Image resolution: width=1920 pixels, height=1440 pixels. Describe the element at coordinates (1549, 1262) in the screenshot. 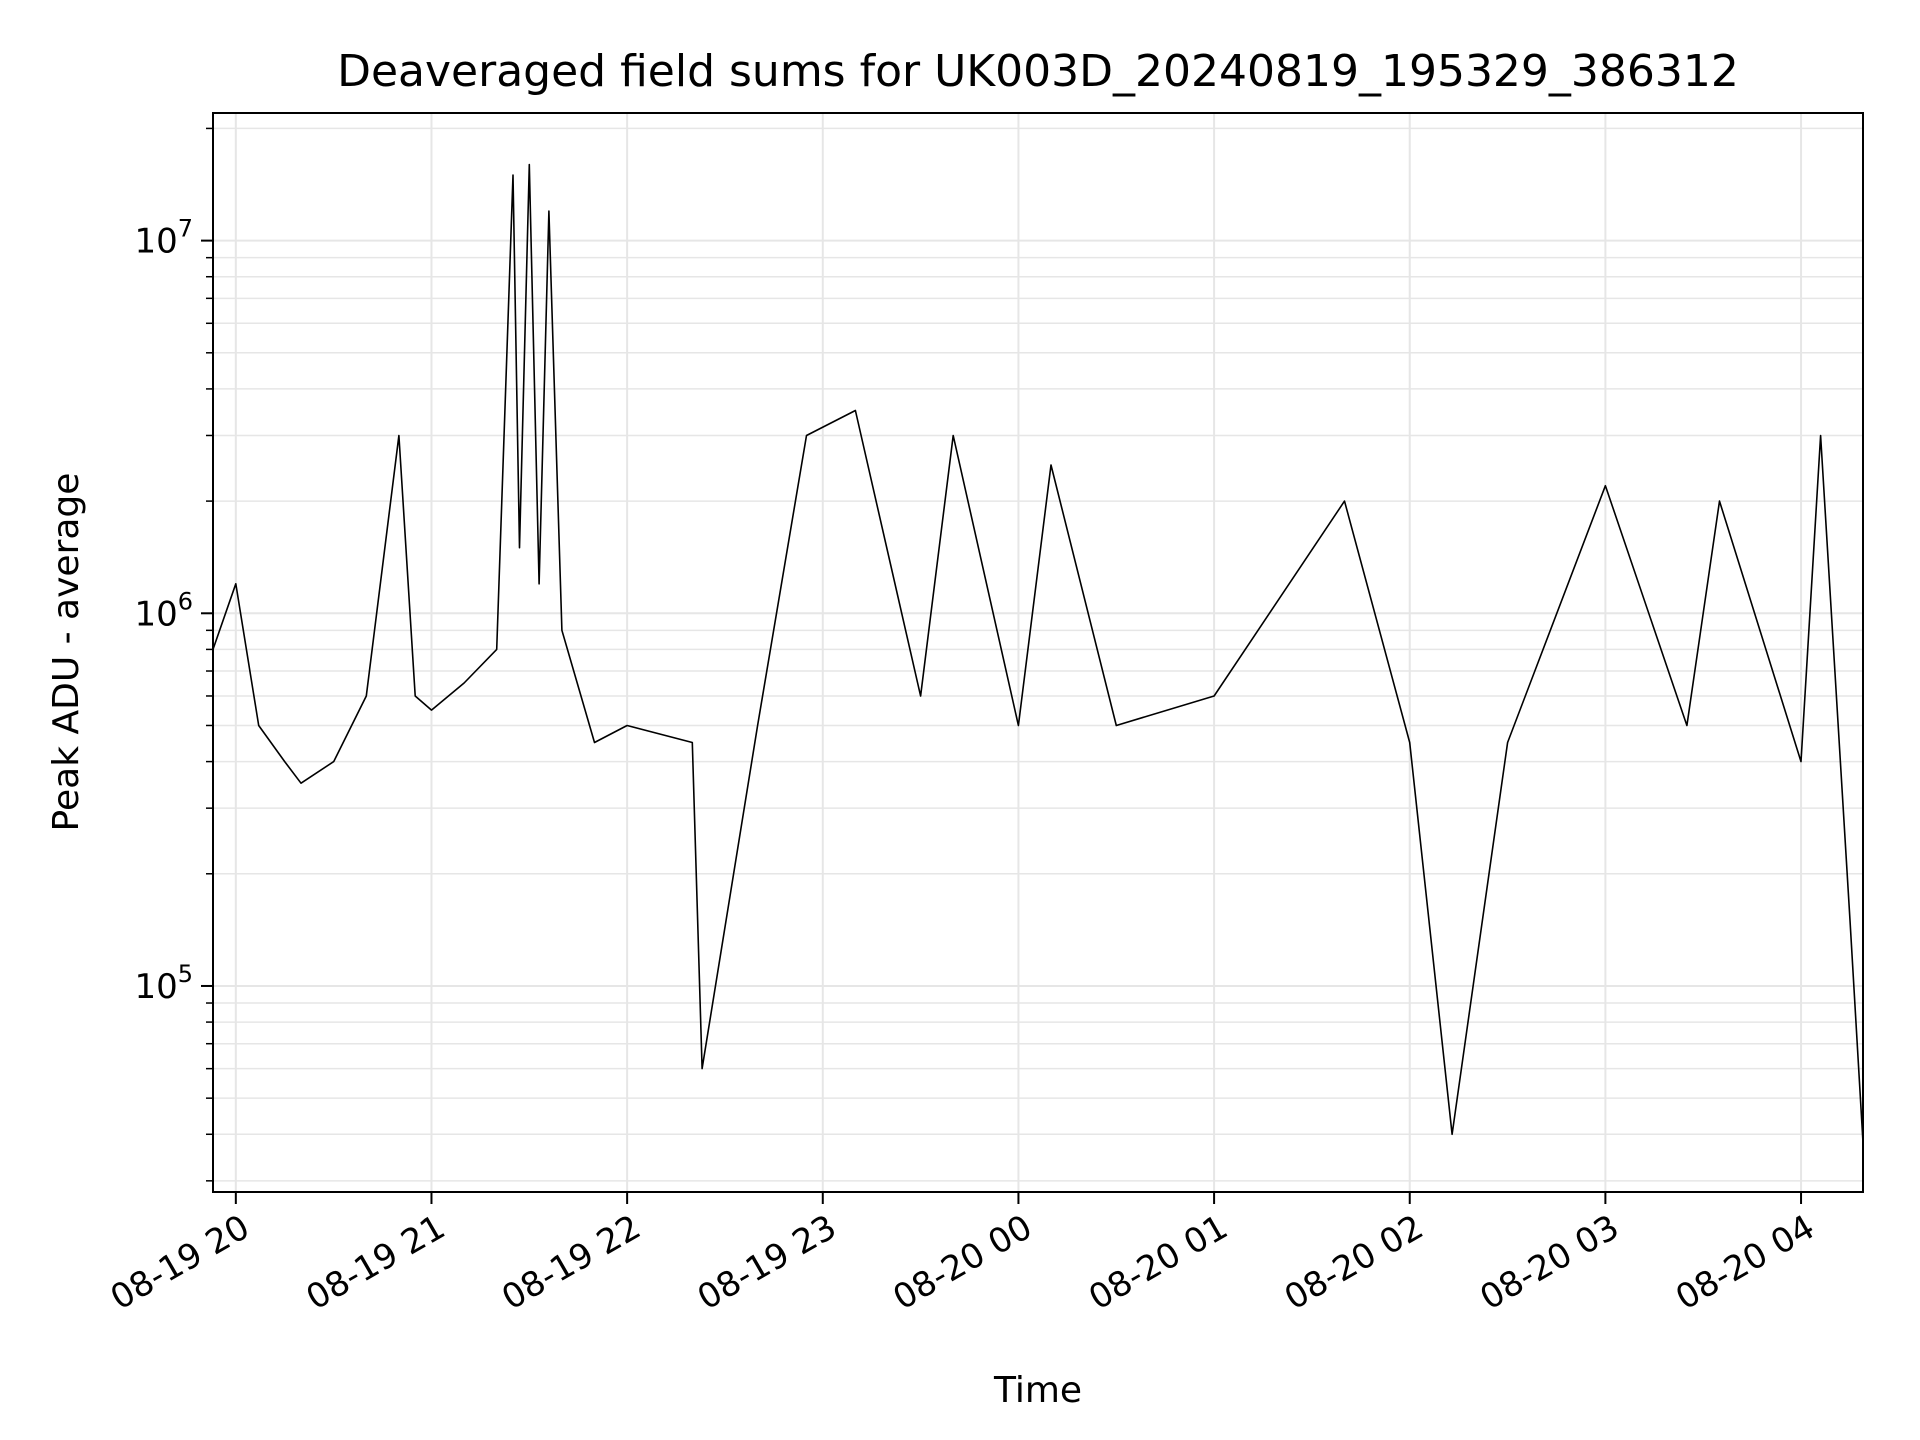

I see `x-tick-label: 08-20 03` at that location.